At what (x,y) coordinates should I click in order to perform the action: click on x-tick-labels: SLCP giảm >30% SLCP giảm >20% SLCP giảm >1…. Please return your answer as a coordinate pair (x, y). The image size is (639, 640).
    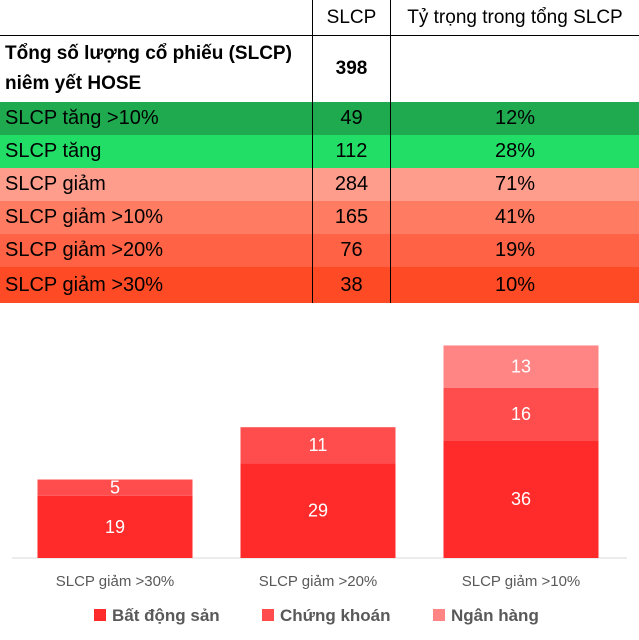
    Looking at the image, I should click on (318, 581).